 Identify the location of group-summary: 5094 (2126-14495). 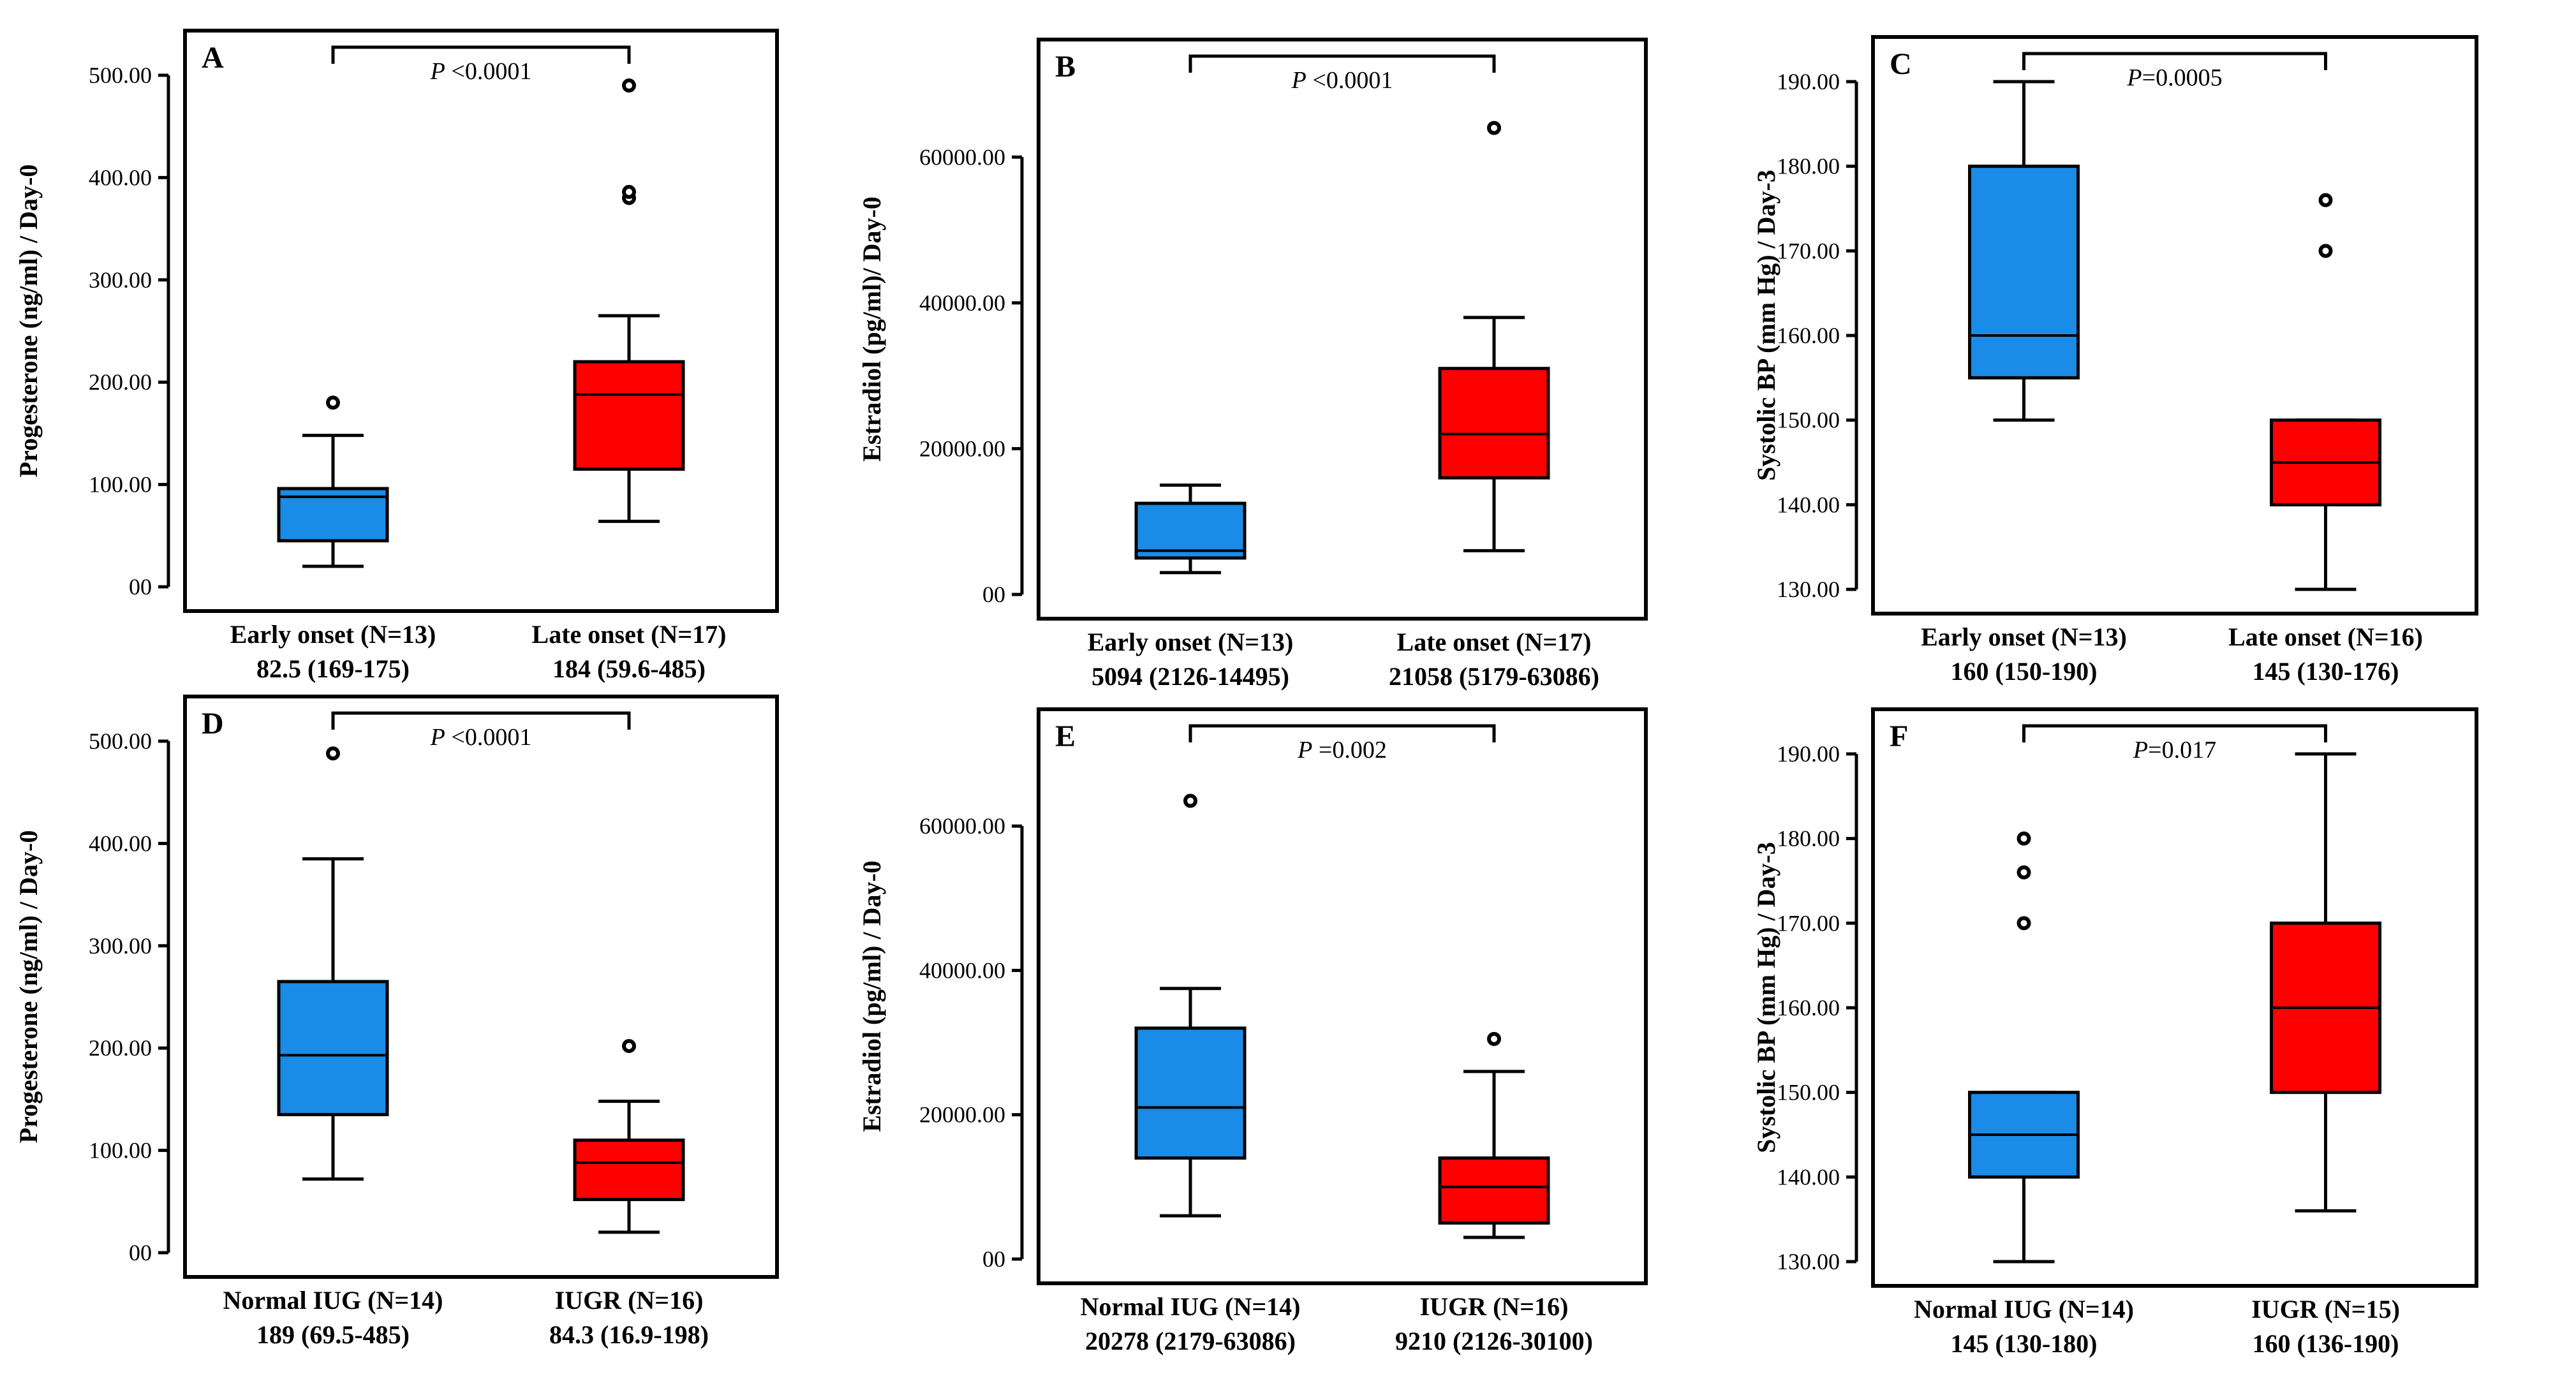
(1190, 676).